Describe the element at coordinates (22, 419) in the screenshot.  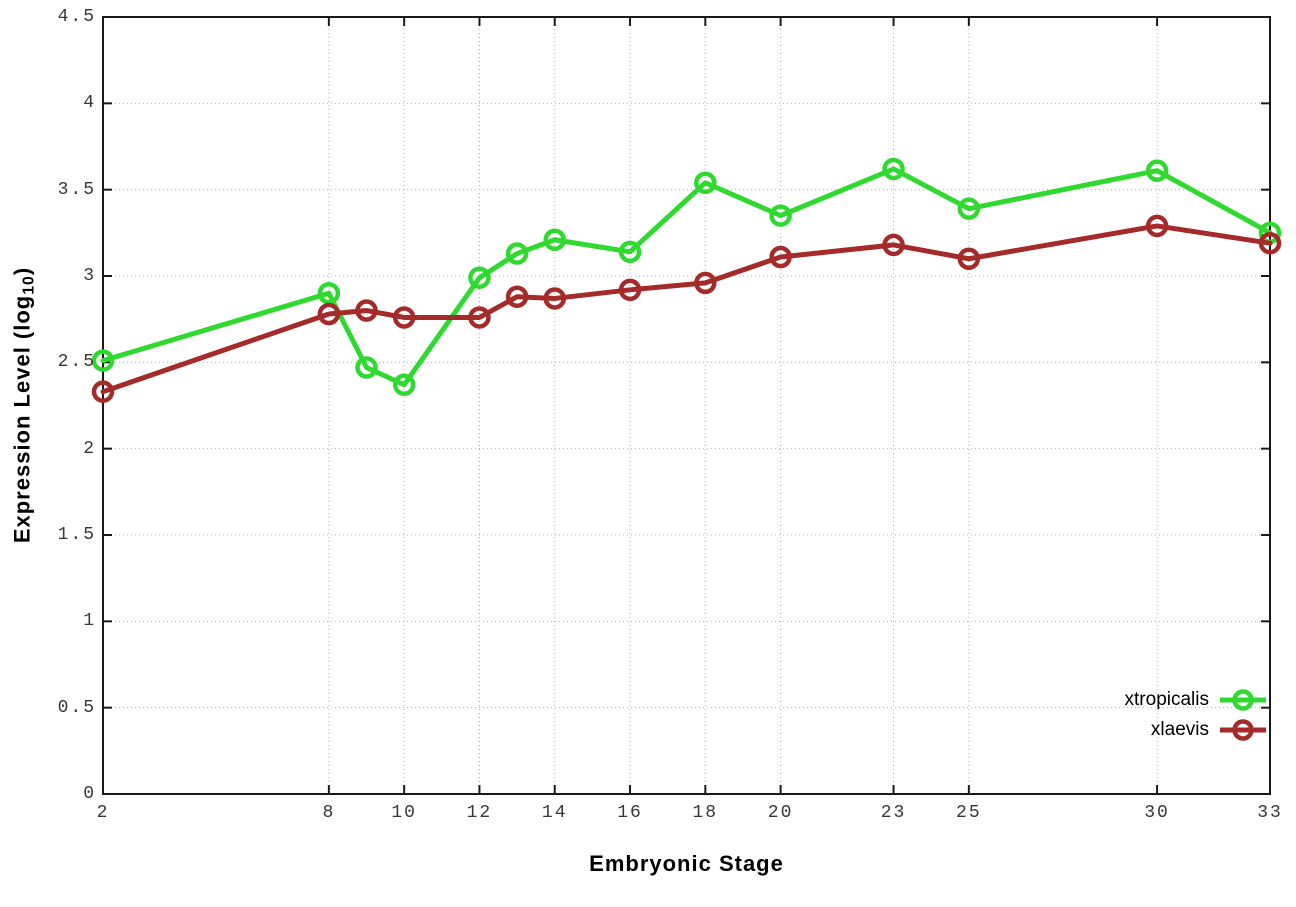
I see `y-axis-title-text: Expression Level (log` at that location.